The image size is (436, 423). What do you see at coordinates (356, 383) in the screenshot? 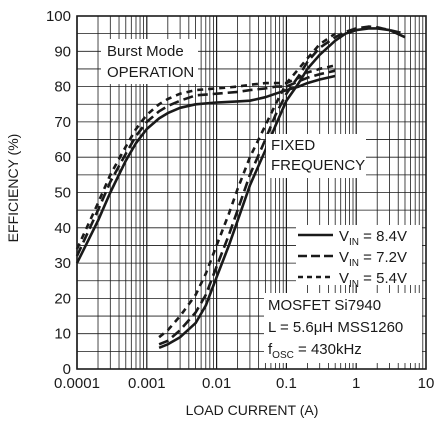
I see `x-tick-label: 1` at bounding box center [356, 383].